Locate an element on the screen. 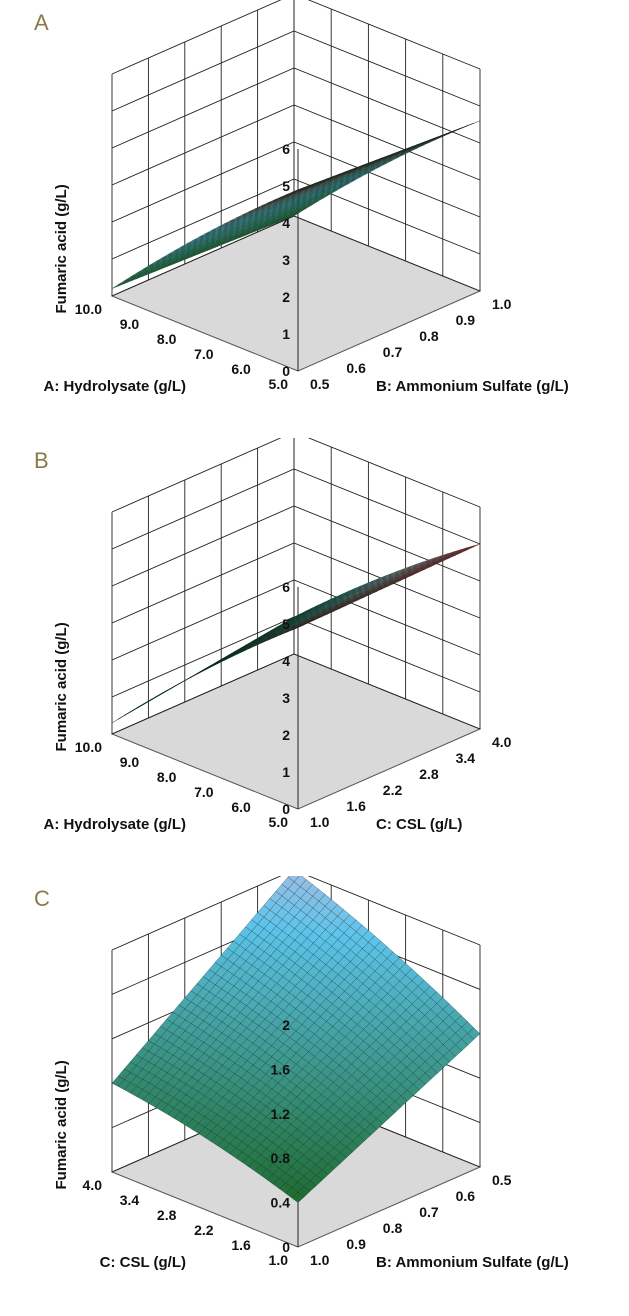 The width and height of the screenshot is (629, 1316). y-tick-label: 1.6 is located at coordinates (356, 806).